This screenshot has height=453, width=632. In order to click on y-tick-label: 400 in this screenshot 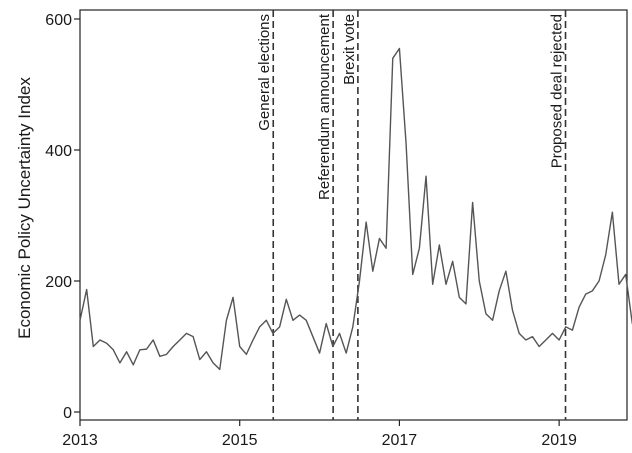, I will do `click(58, 151)`.